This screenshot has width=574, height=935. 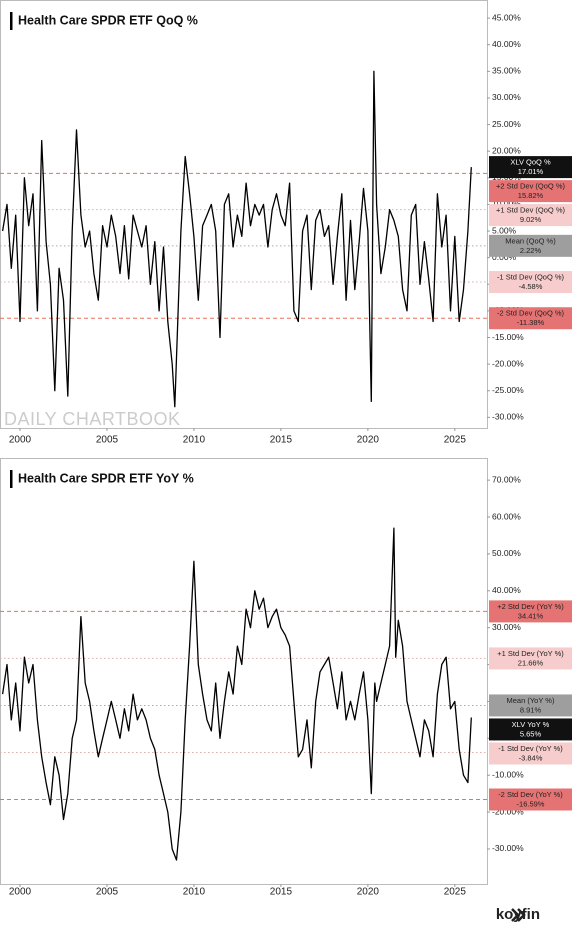 What do you see at coordinates (531, 700) in the screenshot?
I see `value-box-name: Mean (YoY %)` at bounding box center [531, 700].